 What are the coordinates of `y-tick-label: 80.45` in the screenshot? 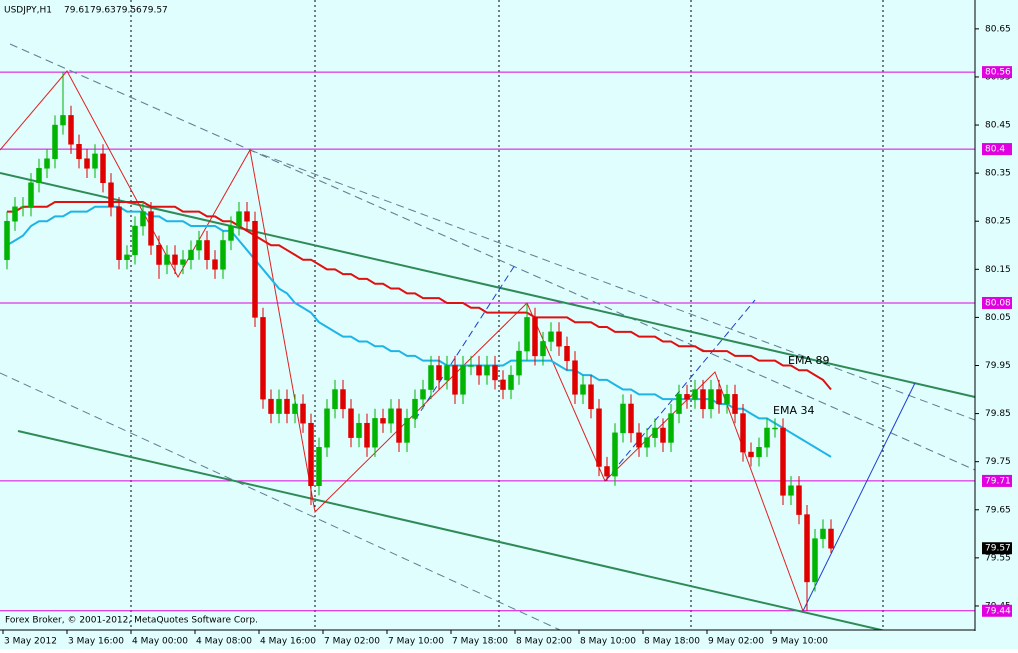 It's located at (998, 126).